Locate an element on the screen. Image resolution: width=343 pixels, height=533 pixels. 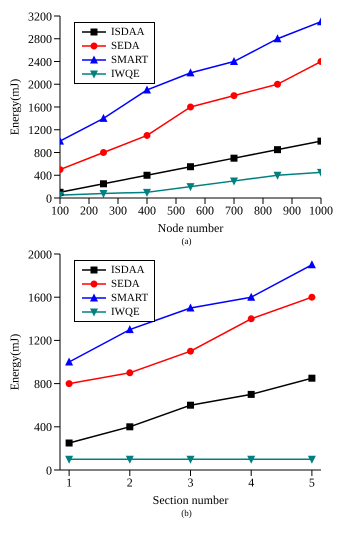
x-tick-label: 900 is located at coordinates (292, 211).